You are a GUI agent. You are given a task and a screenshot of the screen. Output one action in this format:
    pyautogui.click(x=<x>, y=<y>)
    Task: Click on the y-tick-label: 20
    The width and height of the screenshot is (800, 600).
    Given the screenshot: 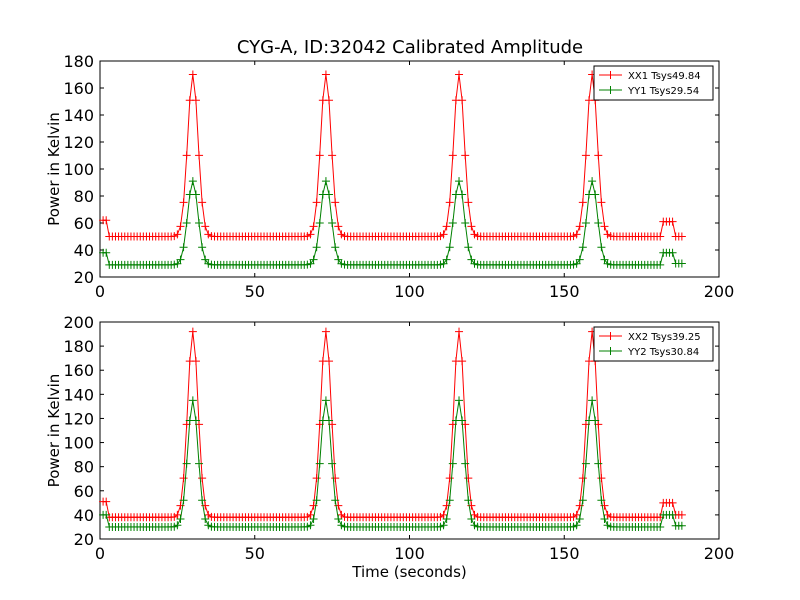 What is the action you would take?
    pyautogui.click(x=84, y=539)
    